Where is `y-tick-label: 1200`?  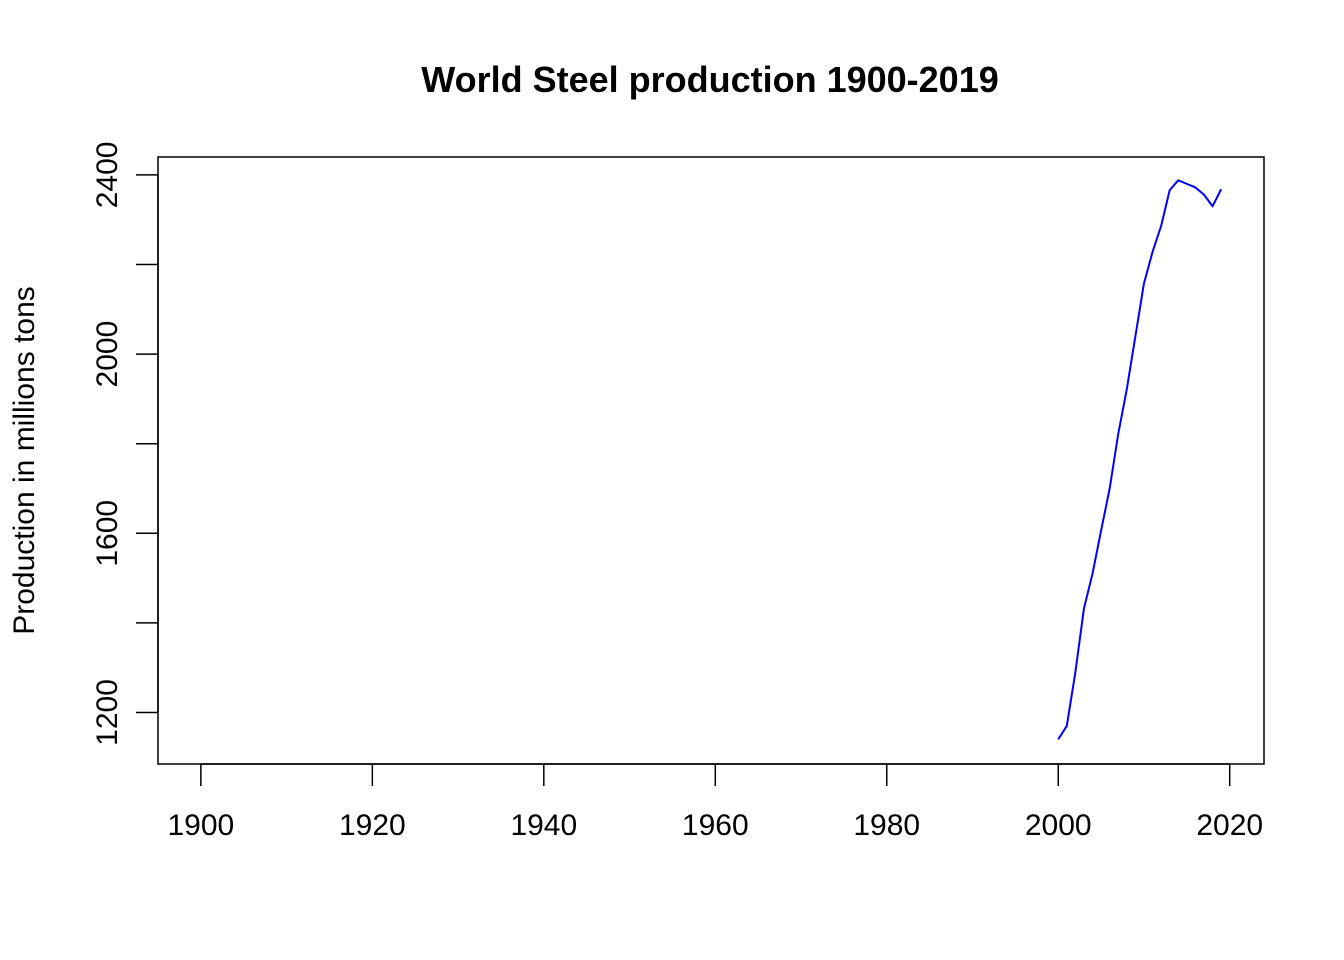
y-tick-label: 1200 is located at coordinates (107, 712).